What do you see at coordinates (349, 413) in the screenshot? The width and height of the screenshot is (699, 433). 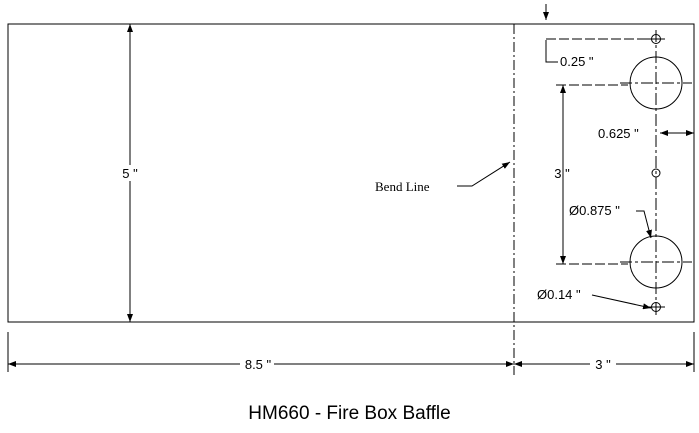 I see `drawing-title: HM660 - Fire Box Baffle` at bounding box center [349, 413].